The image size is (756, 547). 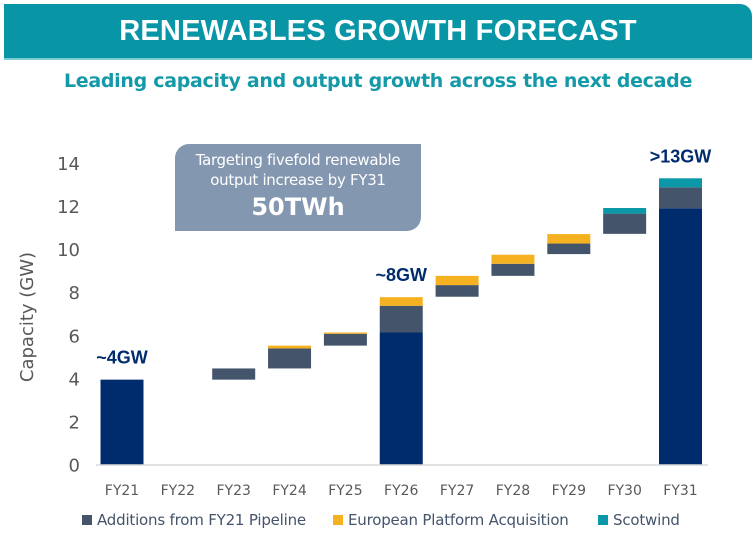 What do you see at coordinates (298, 180) in the screenshot?
I see `callout-line-2: output increase by FY31` at bounding box center [298, 180].